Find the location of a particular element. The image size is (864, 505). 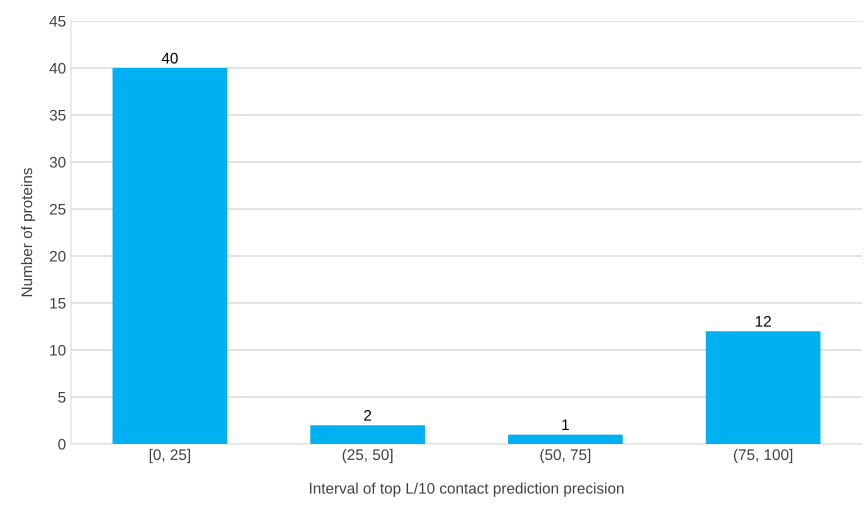

x-tick-label: [0, 25] is located at coordinates (170, 456).